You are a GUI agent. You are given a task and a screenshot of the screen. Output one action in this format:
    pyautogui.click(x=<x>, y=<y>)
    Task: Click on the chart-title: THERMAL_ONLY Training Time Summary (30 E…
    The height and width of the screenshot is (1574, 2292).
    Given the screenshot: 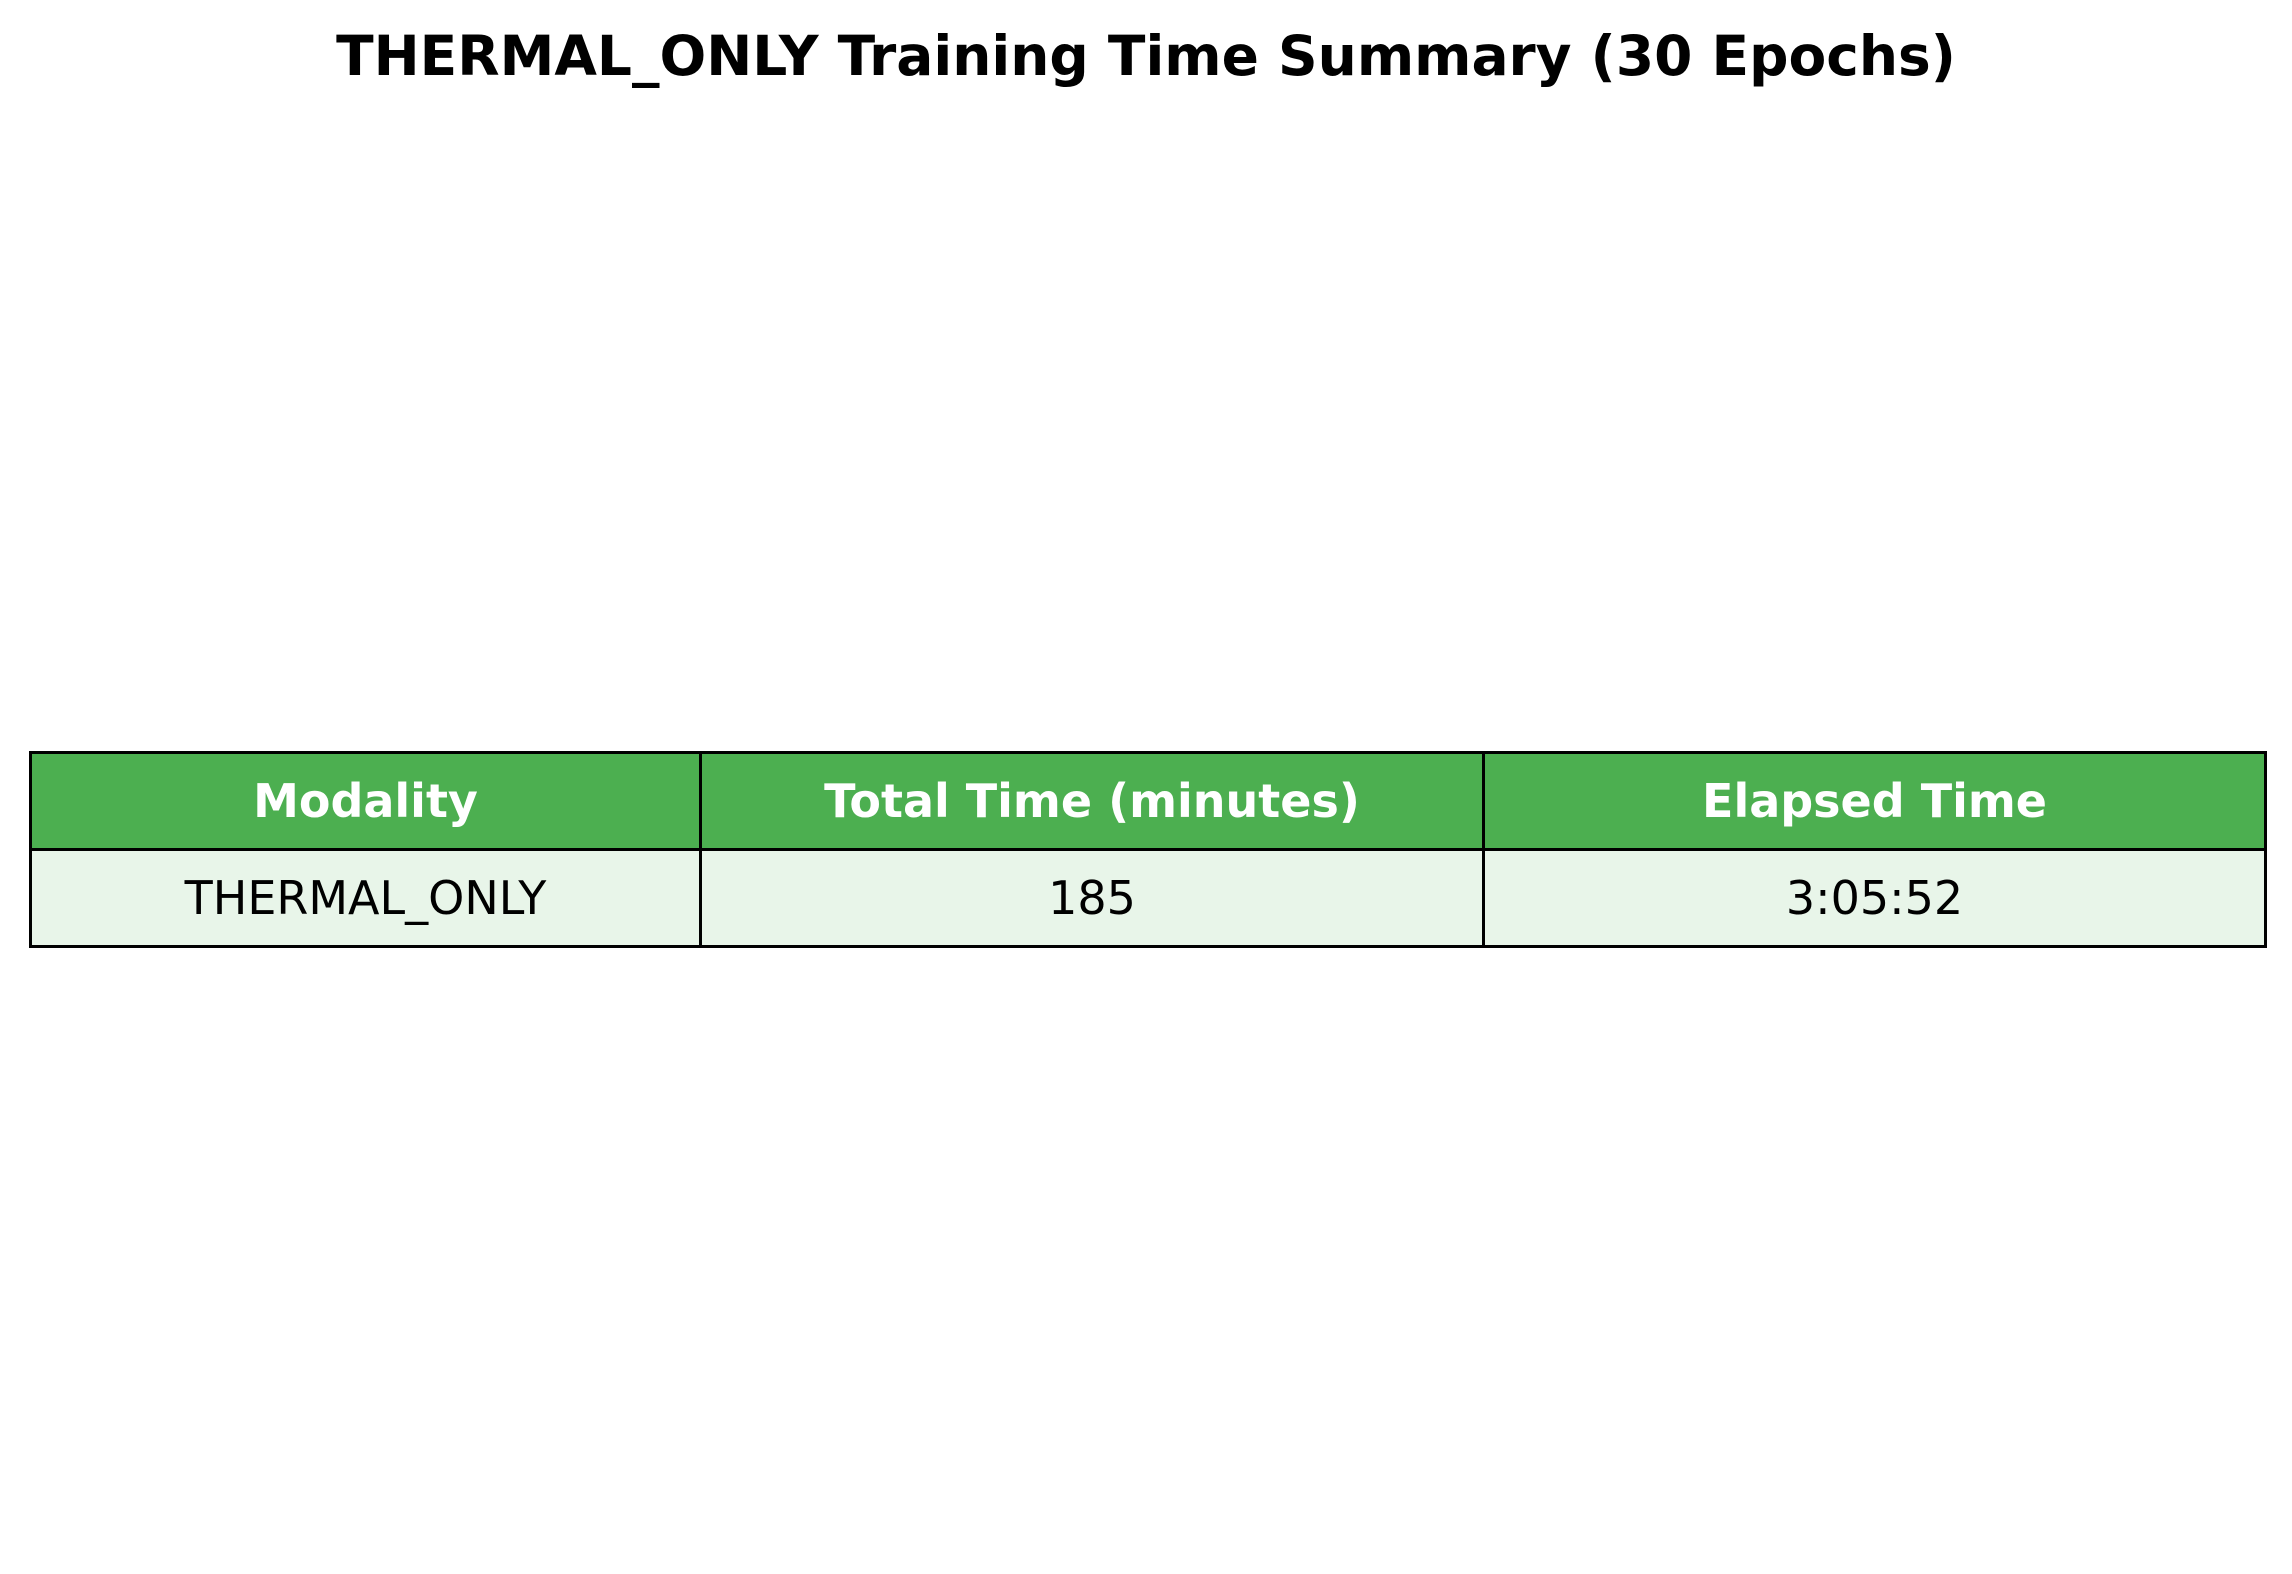 What is the action you would take?
    pyautogui.click(x=1146, y=56)
    